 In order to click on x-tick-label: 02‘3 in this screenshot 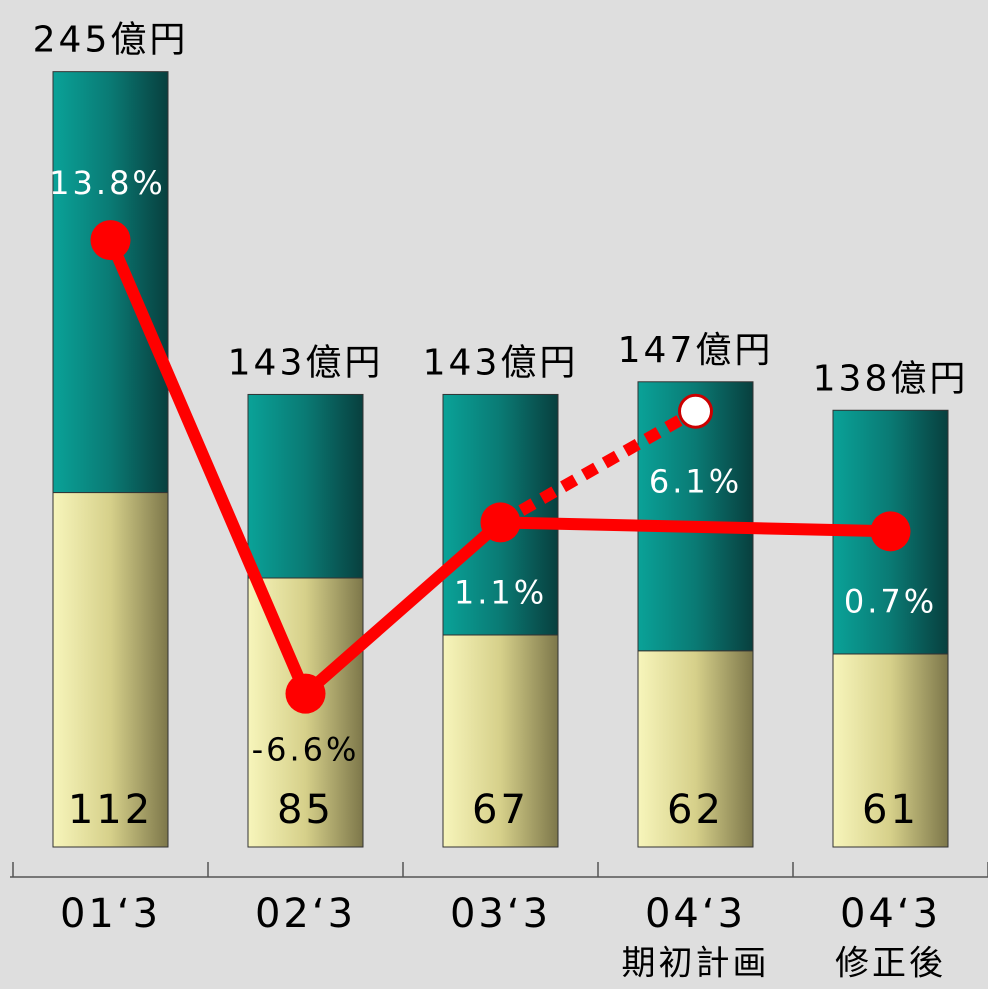, I will do `click(305, 914)`.